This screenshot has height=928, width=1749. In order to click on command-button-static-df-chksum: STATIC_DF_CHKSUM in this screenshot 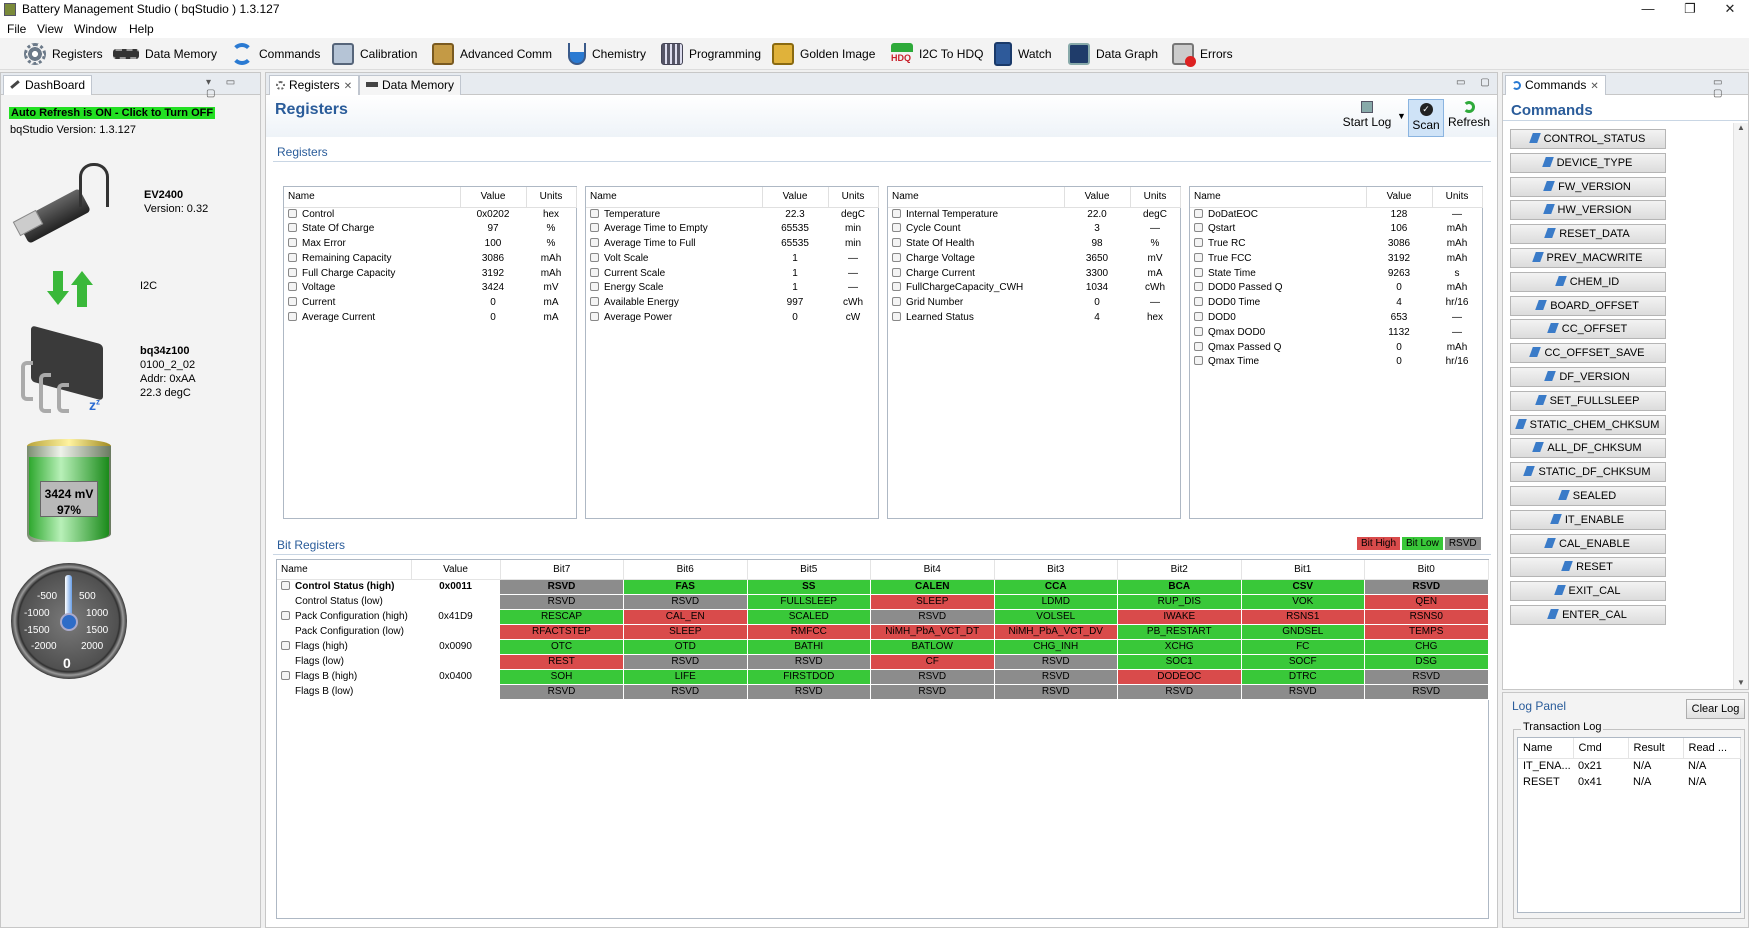, I will do `click(1588, 472)`.